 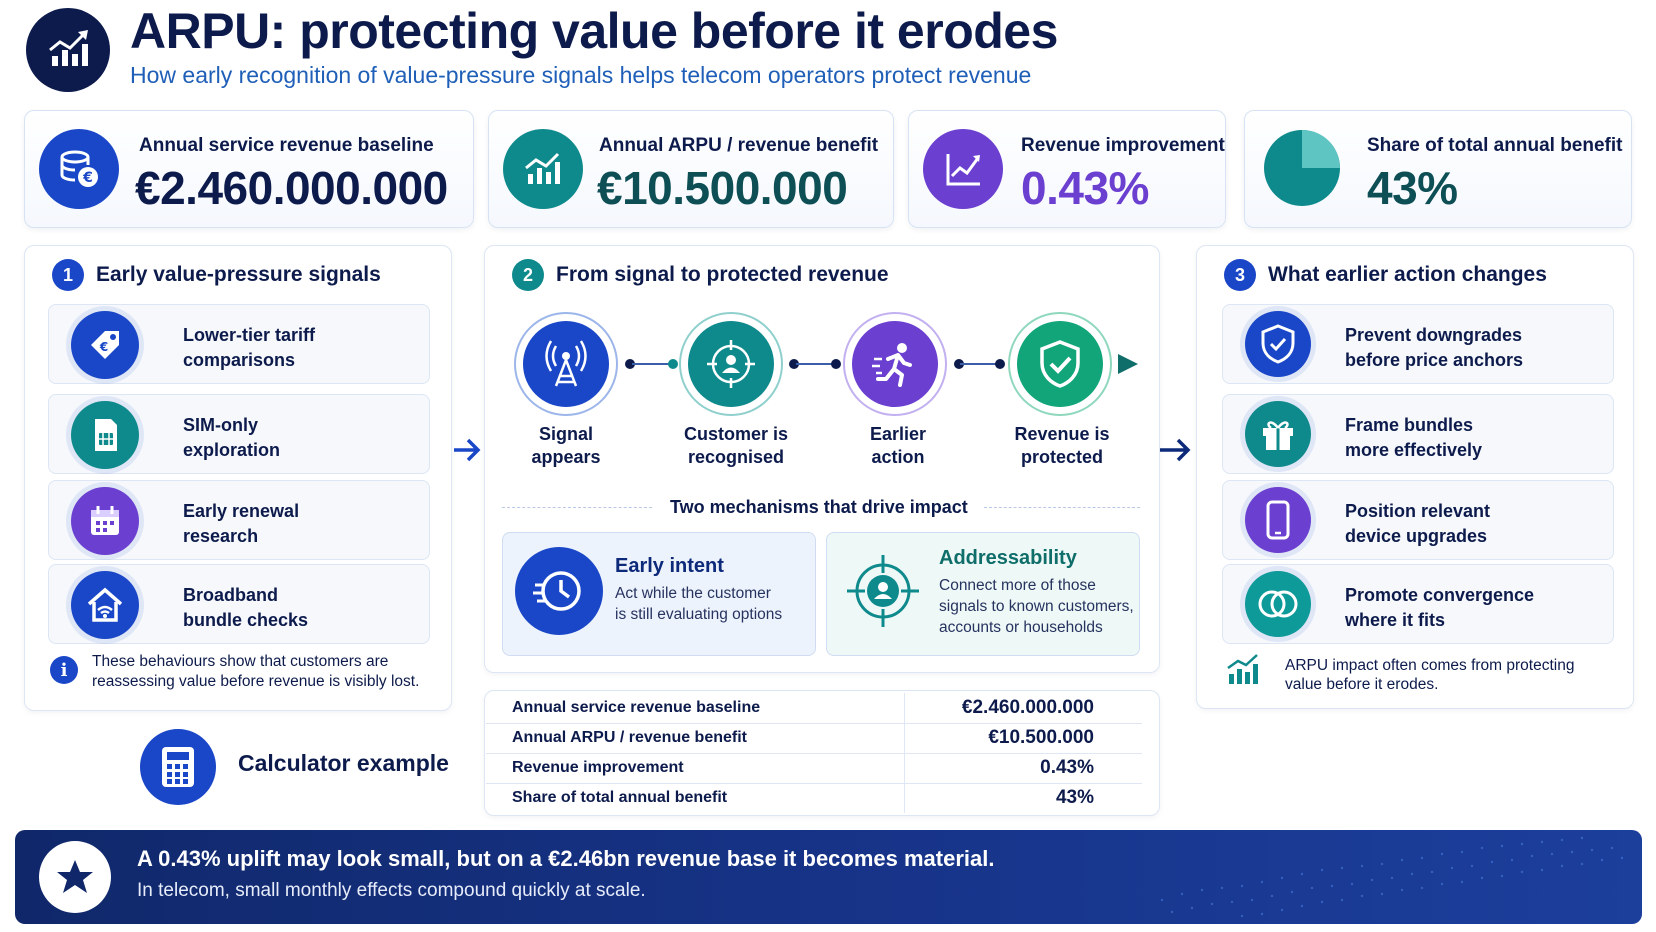 I want to click on flow-step-label: Customer is recognised, so click(x=736, y=445).